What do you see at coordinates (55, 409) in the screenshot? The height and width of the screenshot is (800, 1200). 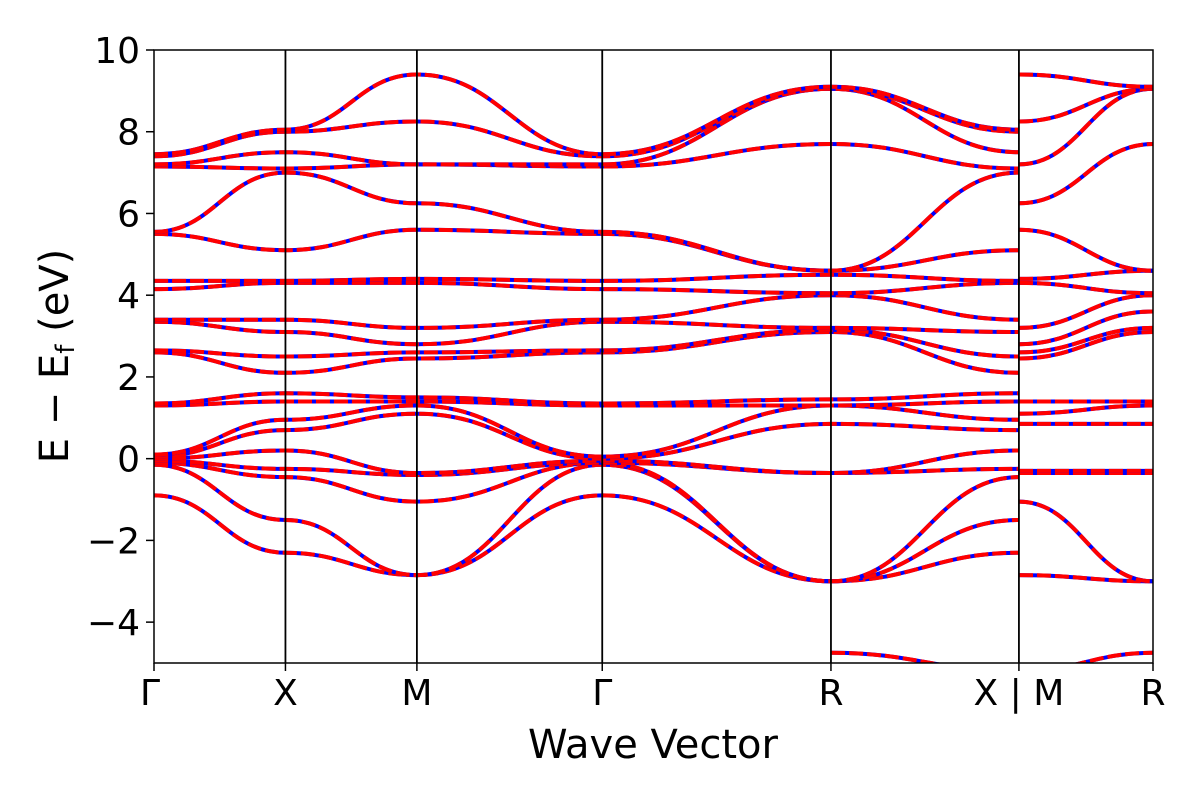 I see `y-axis-title-main: E − E` at bounding box center [55, 409].